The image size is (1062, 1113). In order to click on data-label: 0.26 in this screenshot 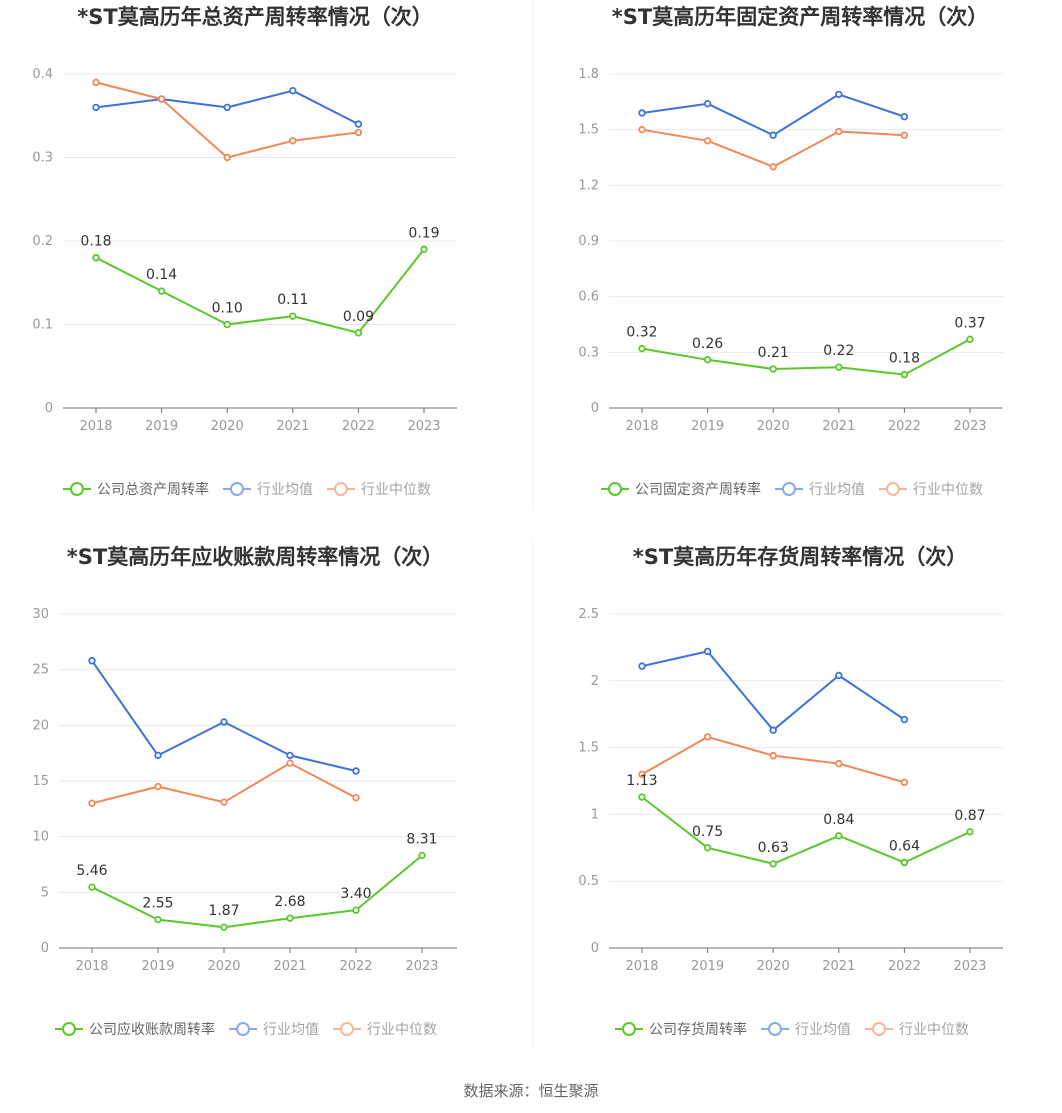, I will do `click(707, 344)`.